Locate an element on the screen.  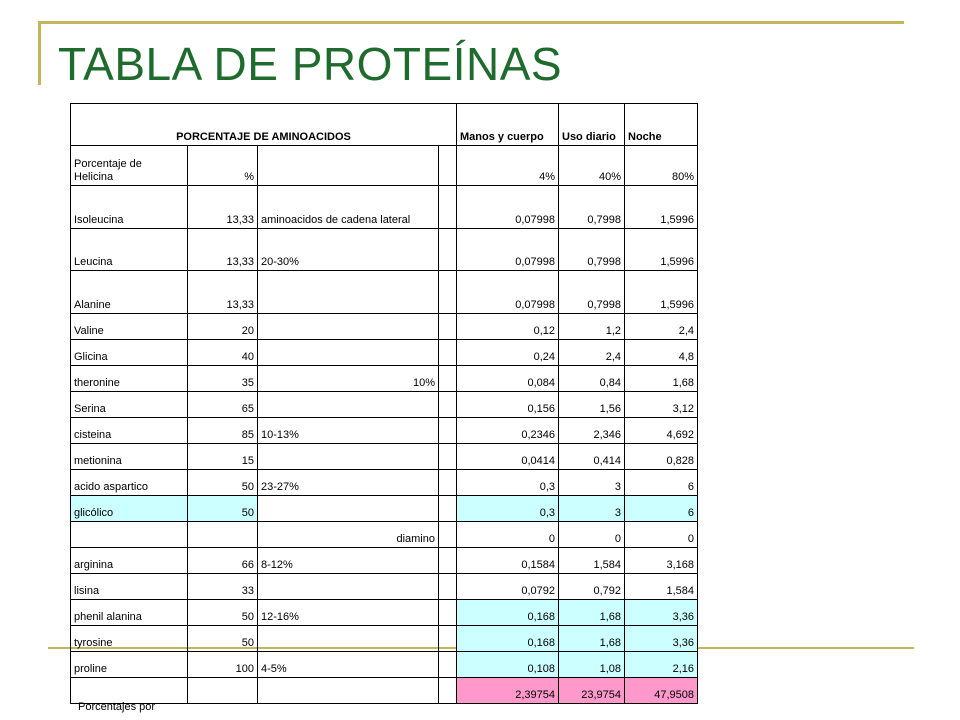
header-uso-diario: Uso diario is located at coordinates (591, 124).